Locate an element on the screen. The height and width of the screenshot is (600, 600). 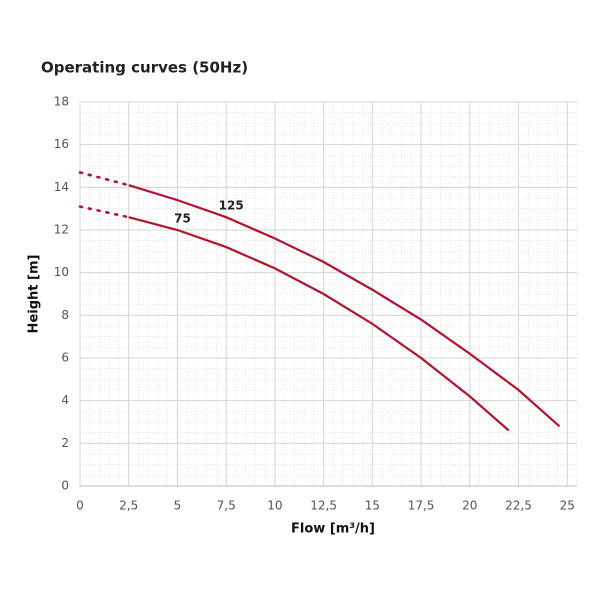
x-tick-label: 25 is located at coordinates (567, 506).